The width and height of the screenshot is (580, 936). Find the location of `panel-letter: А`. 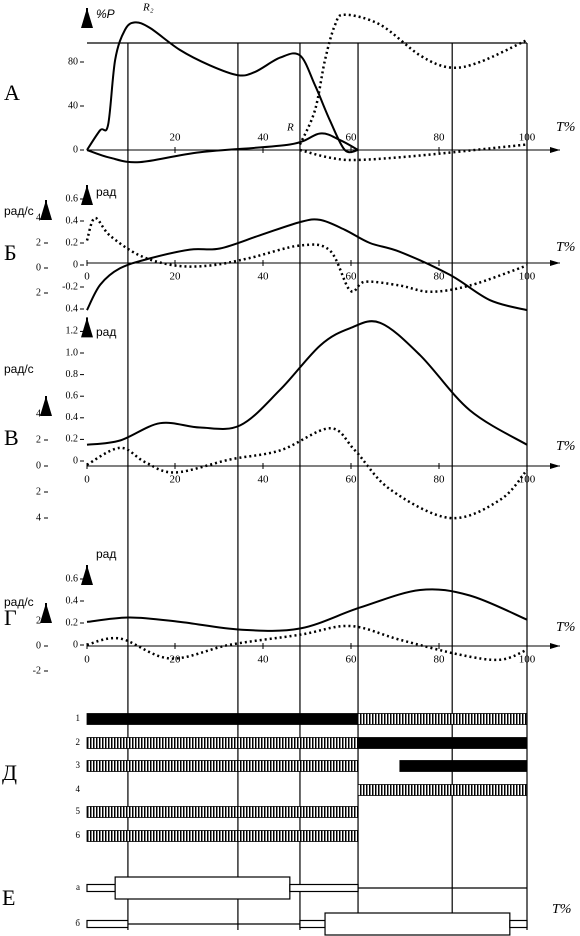

panel-letter: А is located at coordinates (12, 92).